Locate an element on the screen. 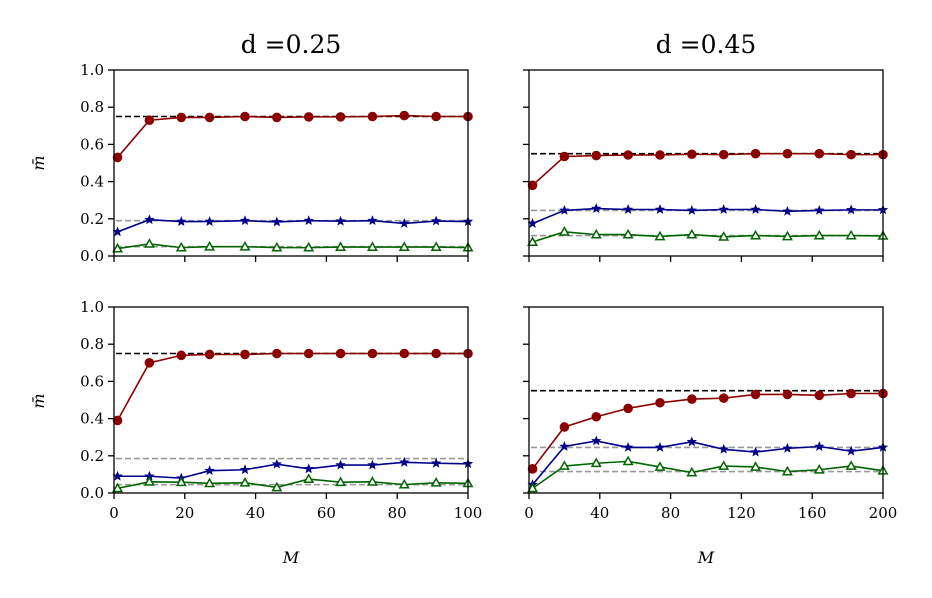 The width and height of the screenshot is (932, 598). x-tick-label: 20 is located at coordinates (184, 513).